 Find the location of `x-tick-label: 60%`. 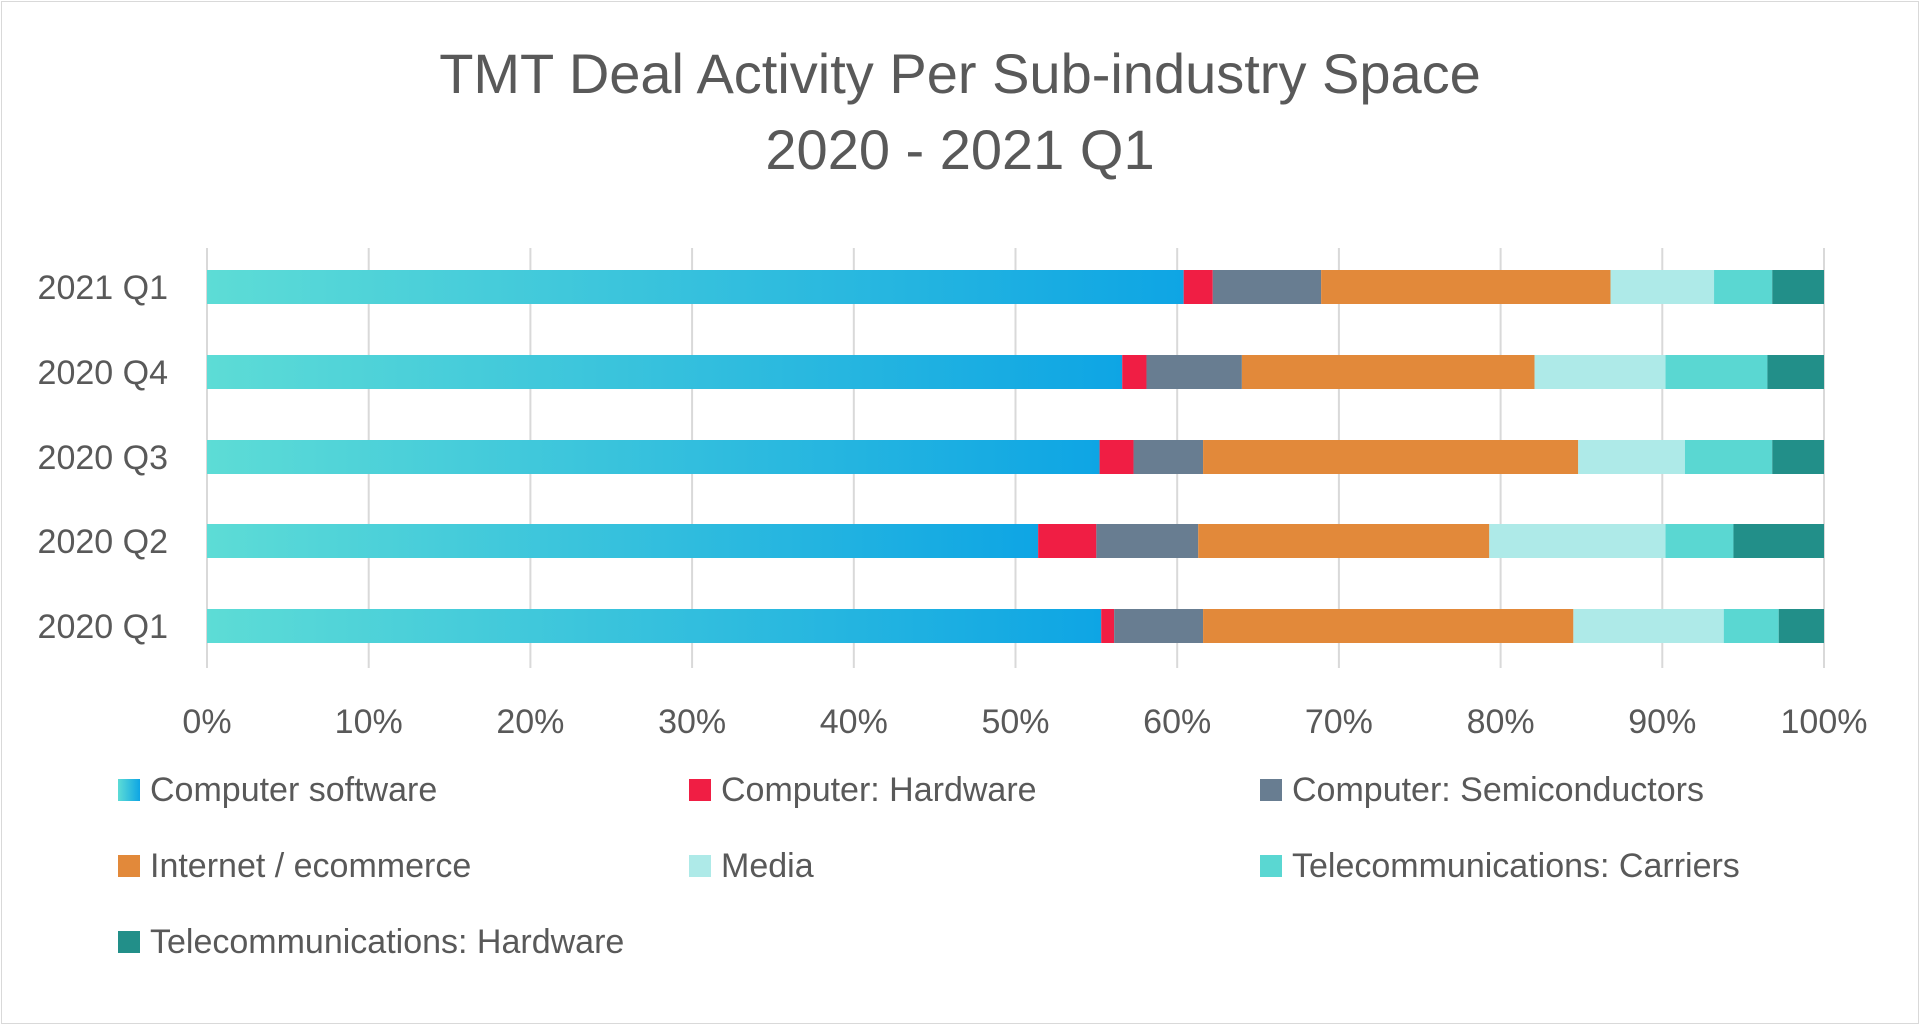

x-tick-label: 60% is located at coordinates (1177, 722).